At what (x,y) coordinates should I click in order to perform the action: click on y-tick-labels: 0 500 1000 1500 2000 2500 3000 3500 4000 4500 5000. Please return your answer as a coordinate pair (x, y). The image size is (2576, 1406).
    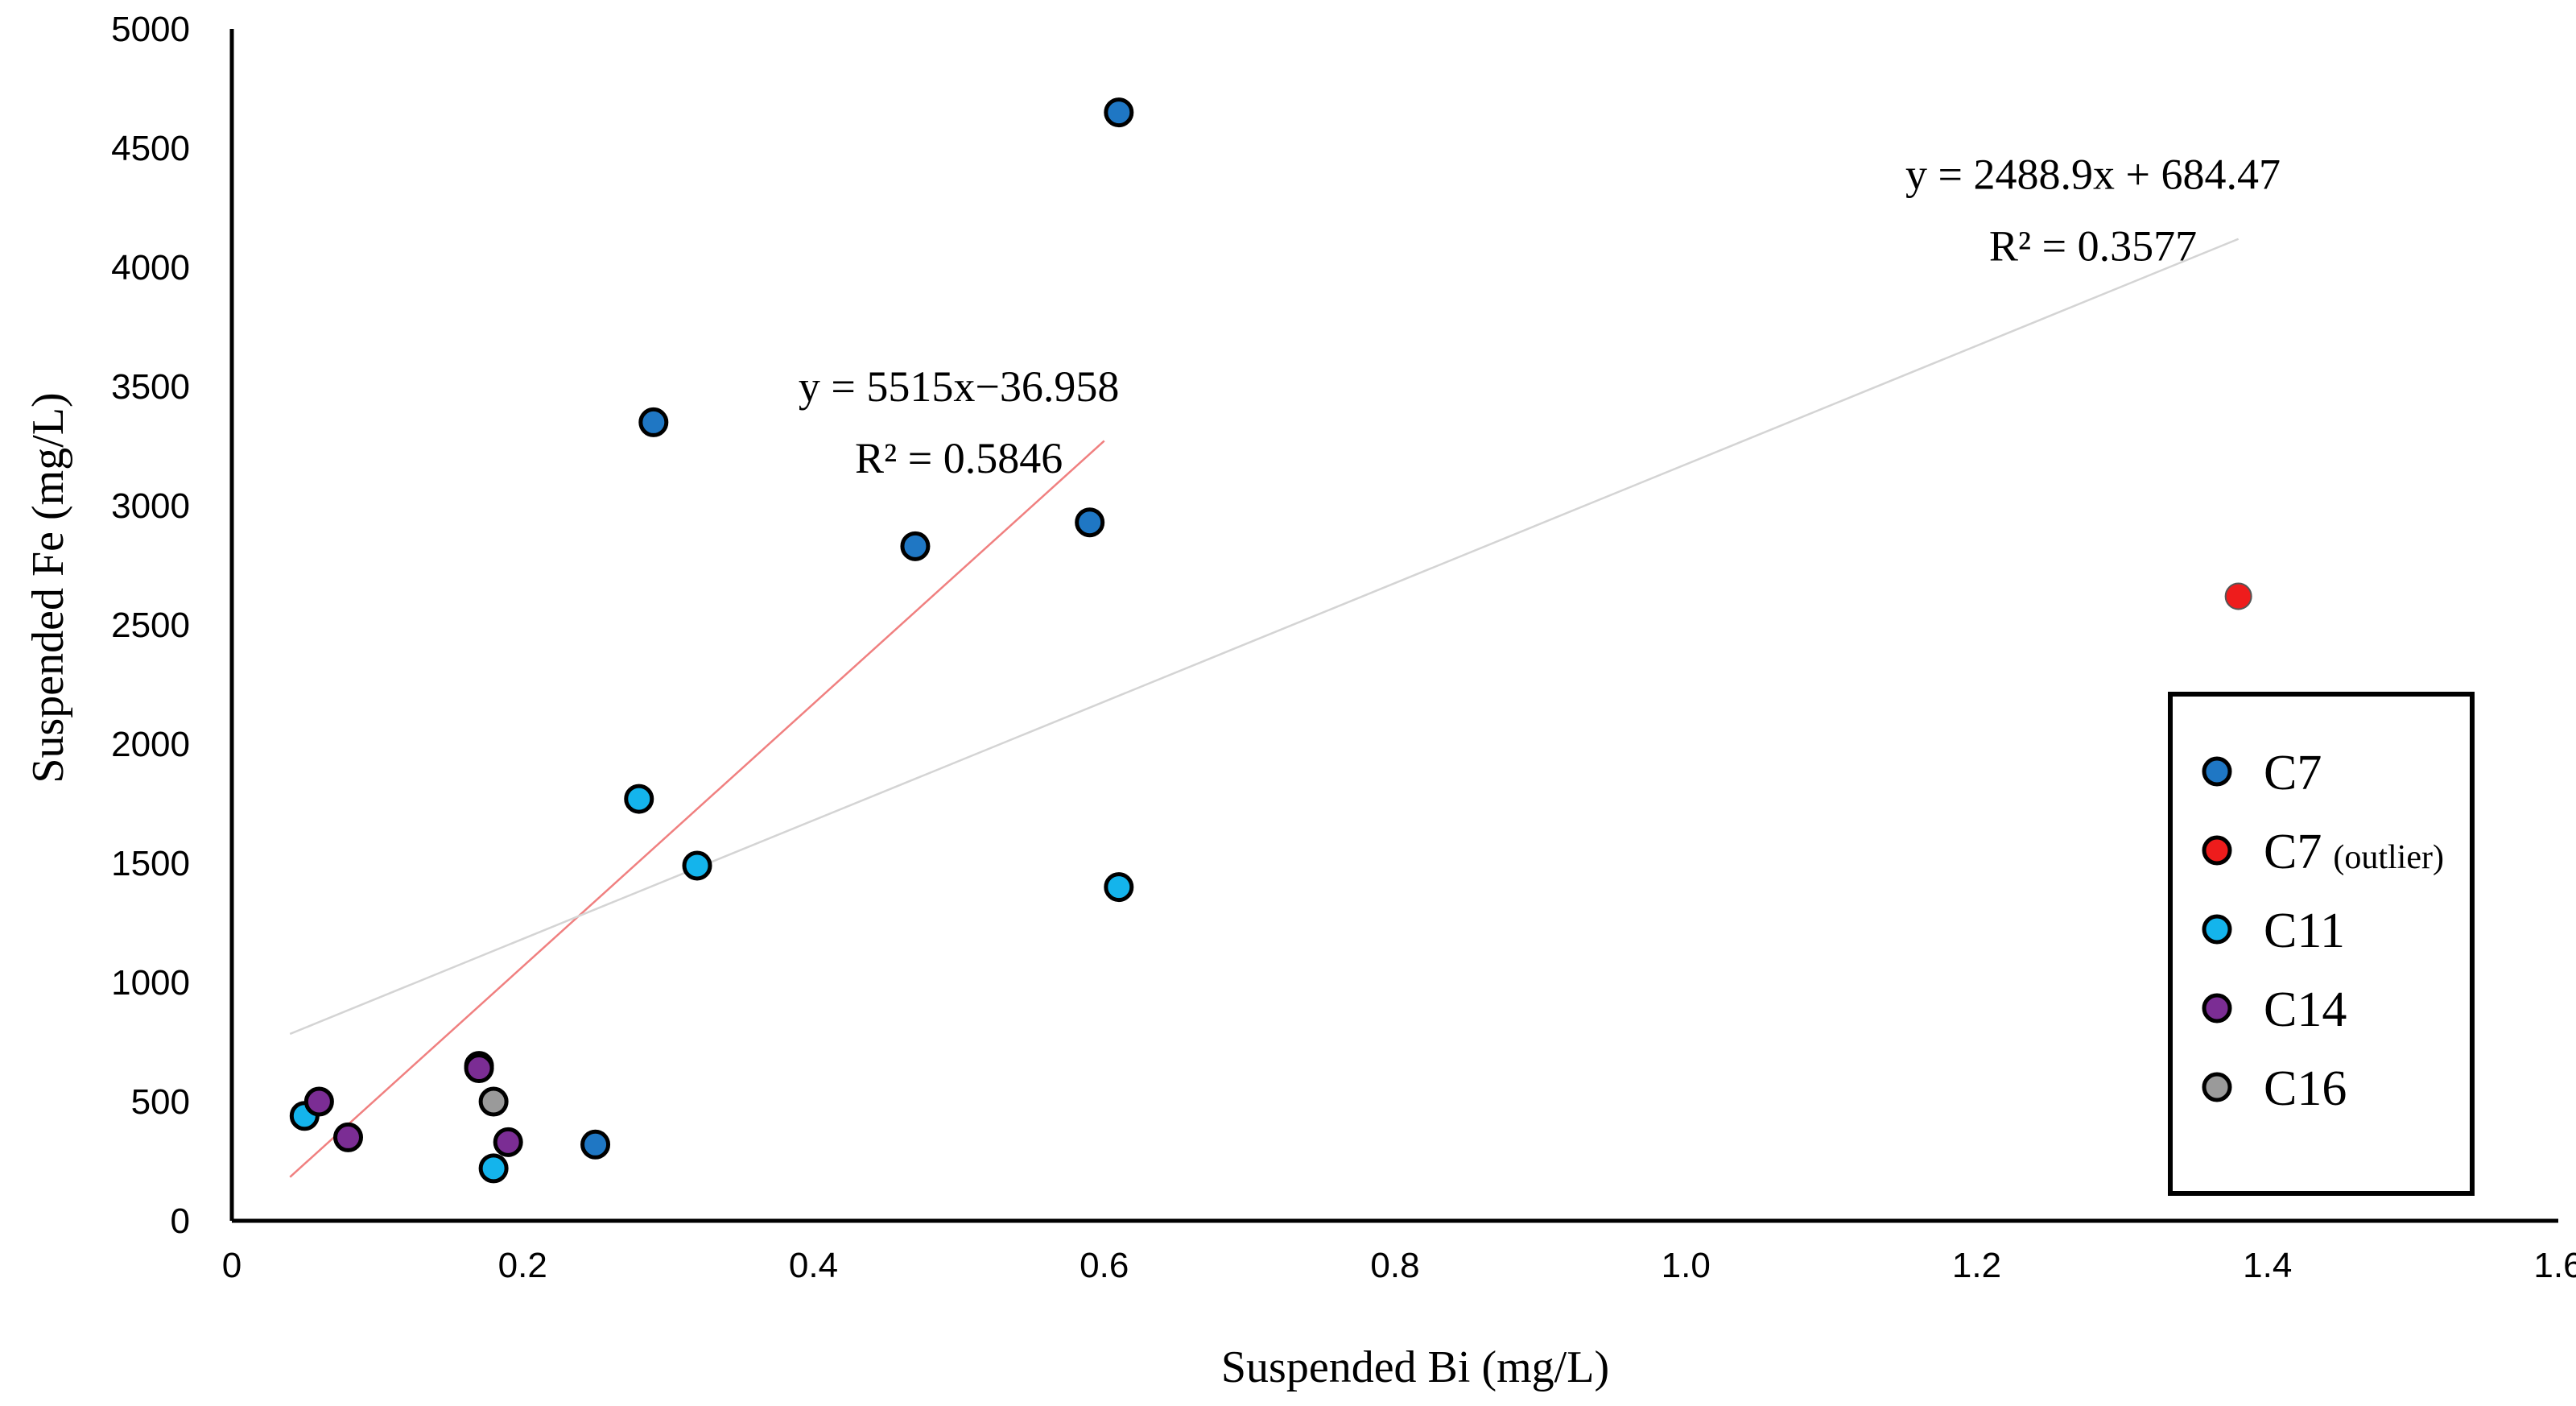
    Looking at the image, I should click on (150, 625).